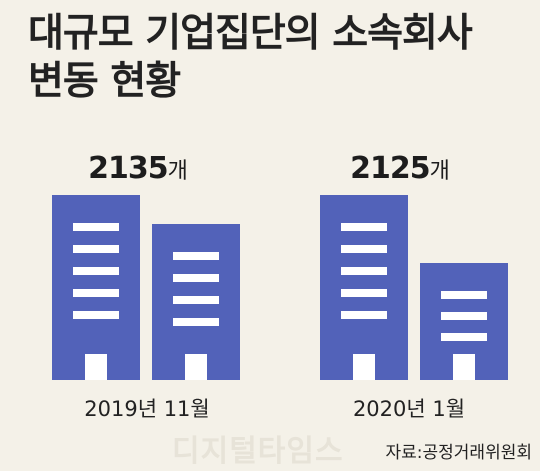  I want to click on building-tall-2-door, so click(364, 367).